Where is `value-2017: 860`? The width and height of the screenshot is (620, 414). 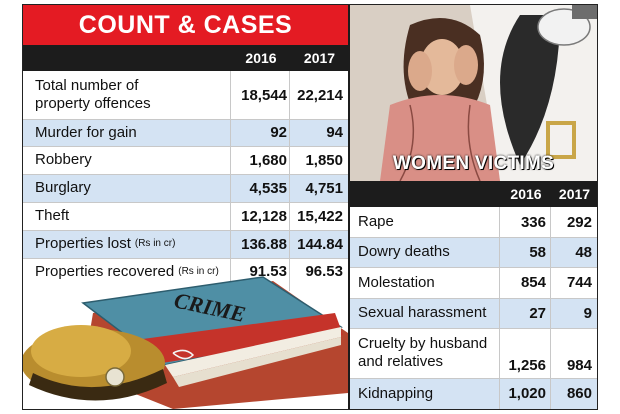
value-2017: 860 is located at coordinates (572, 393).